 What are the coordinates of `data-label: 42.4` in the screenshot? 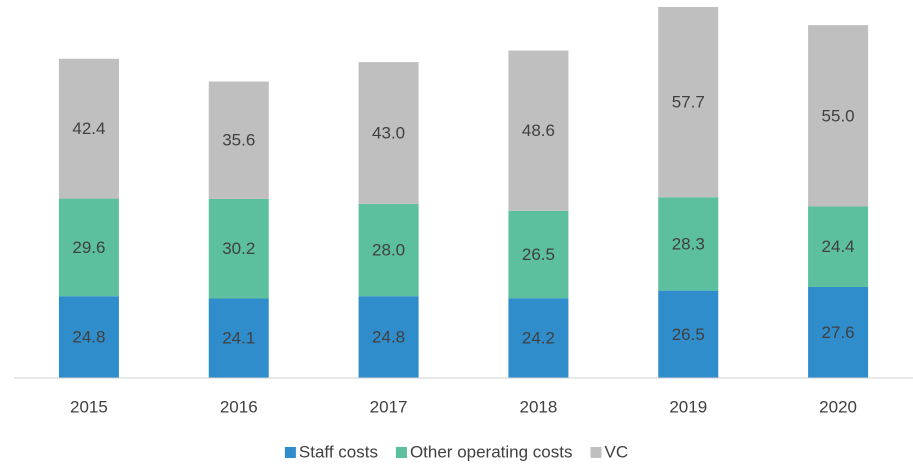 It's located at (88, 128).